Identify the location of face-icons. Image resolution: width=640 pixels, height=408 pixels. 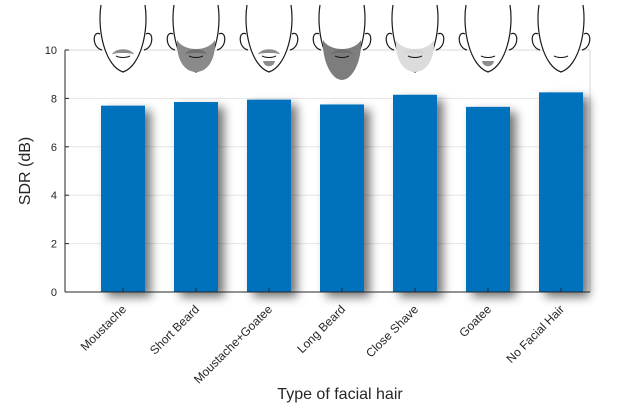
(342, 42).